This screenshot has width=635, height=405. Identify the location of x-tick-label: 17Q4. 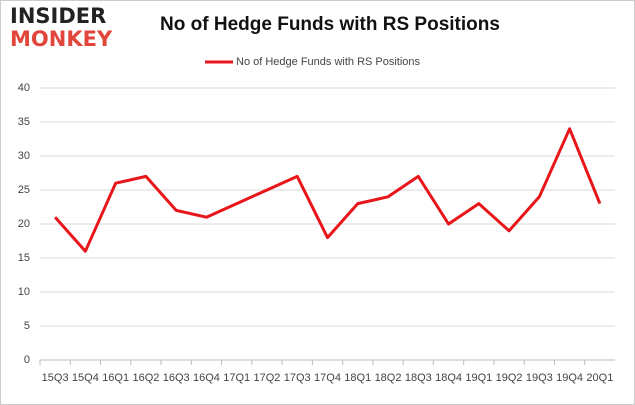
(327, 378).